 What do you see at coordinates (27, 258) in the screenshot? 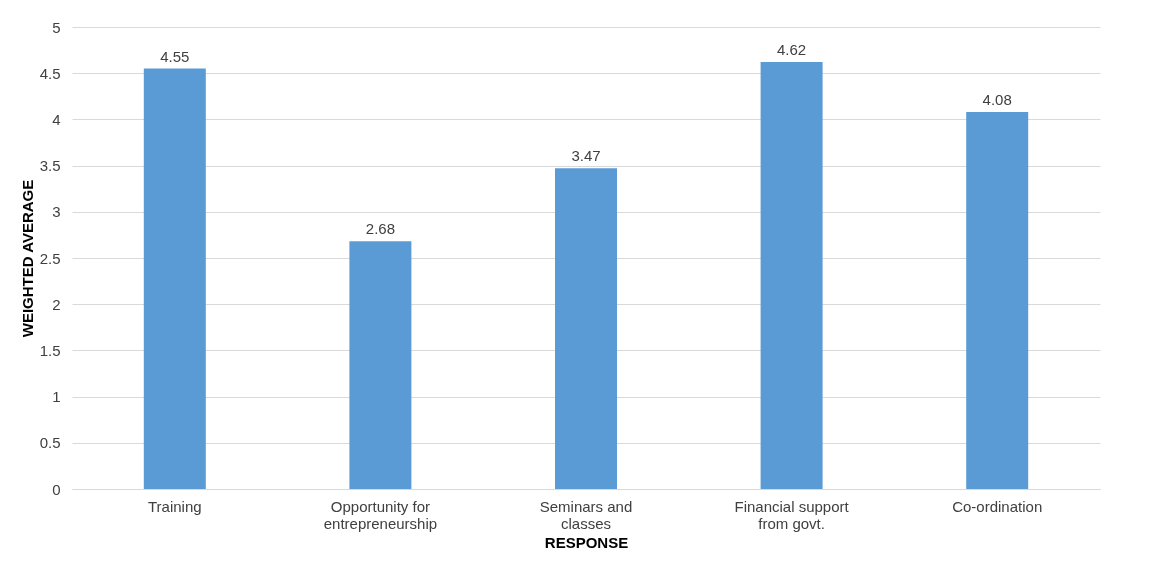
I see `y-axis-title: WEIGHTED AVERAGE` at bounding box center [27, 258].